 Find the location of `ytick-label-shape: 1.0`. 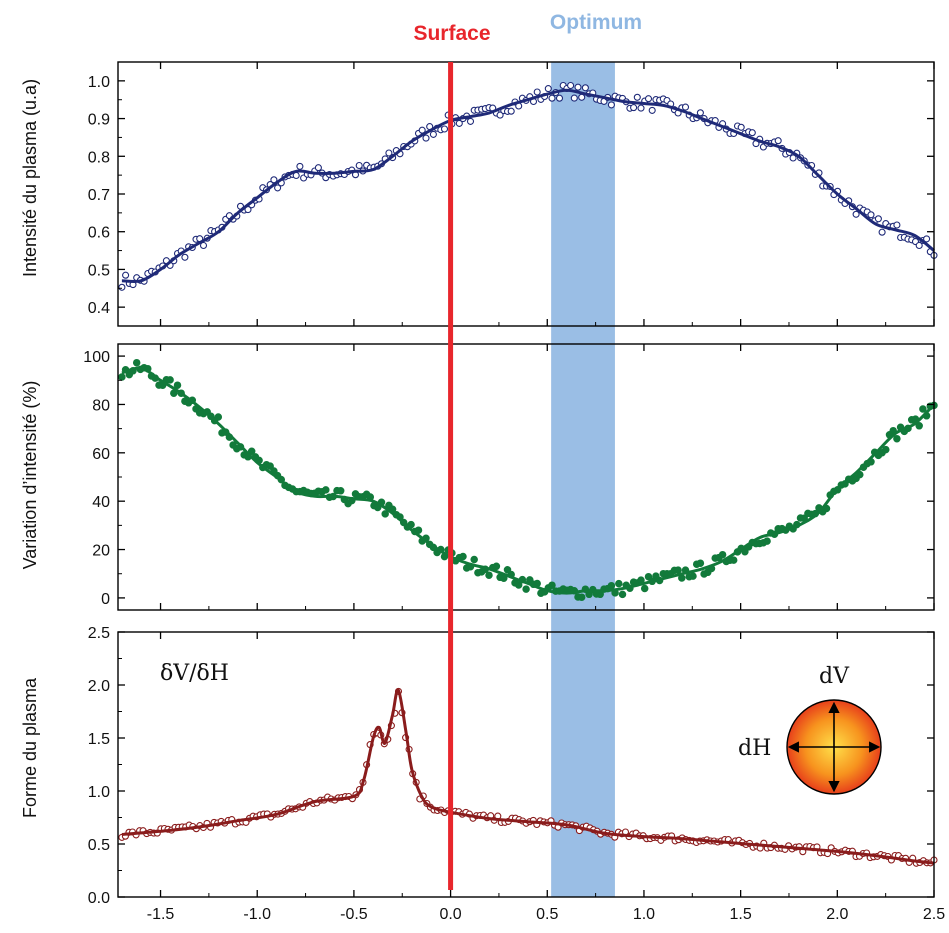

ytick-label-shape: 1.0 is located at coordinates (99, 792).